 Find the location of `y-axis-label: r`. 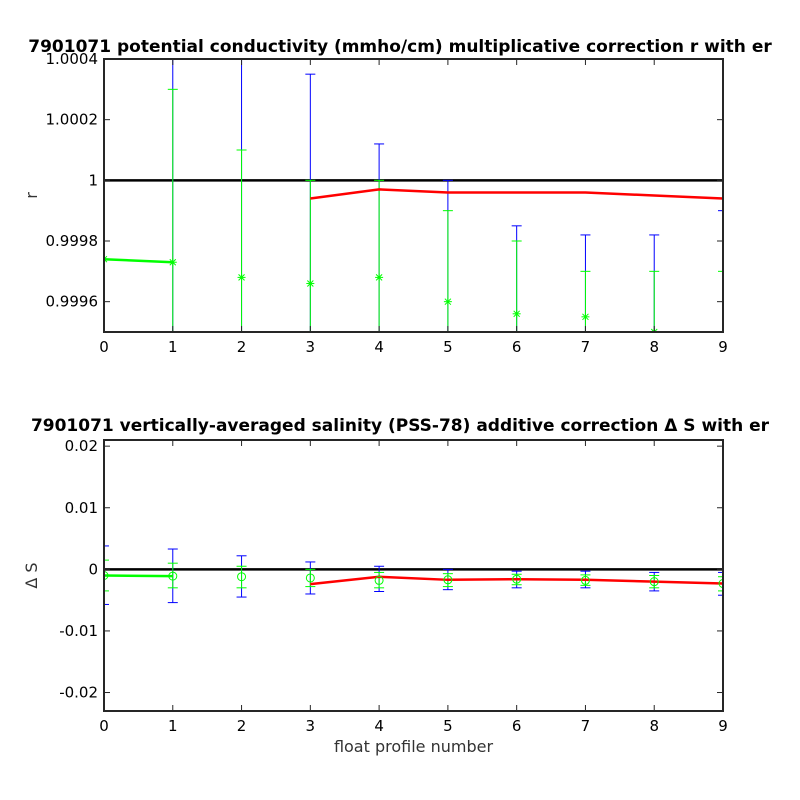

y-axis-label: r is located at coordinates (31, 195).